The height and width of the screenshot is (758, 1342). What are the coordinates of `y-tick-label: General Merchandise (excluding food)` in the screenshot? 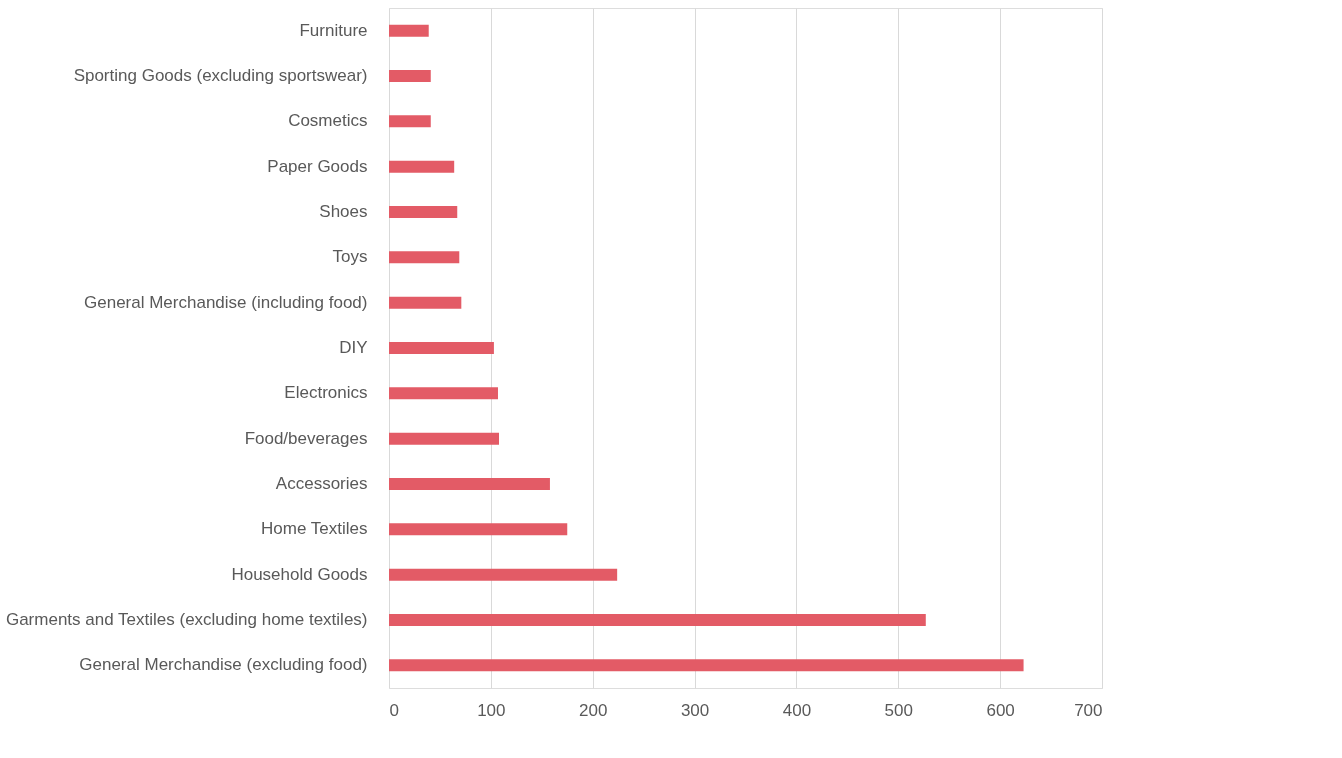 It's located at (223, 665).